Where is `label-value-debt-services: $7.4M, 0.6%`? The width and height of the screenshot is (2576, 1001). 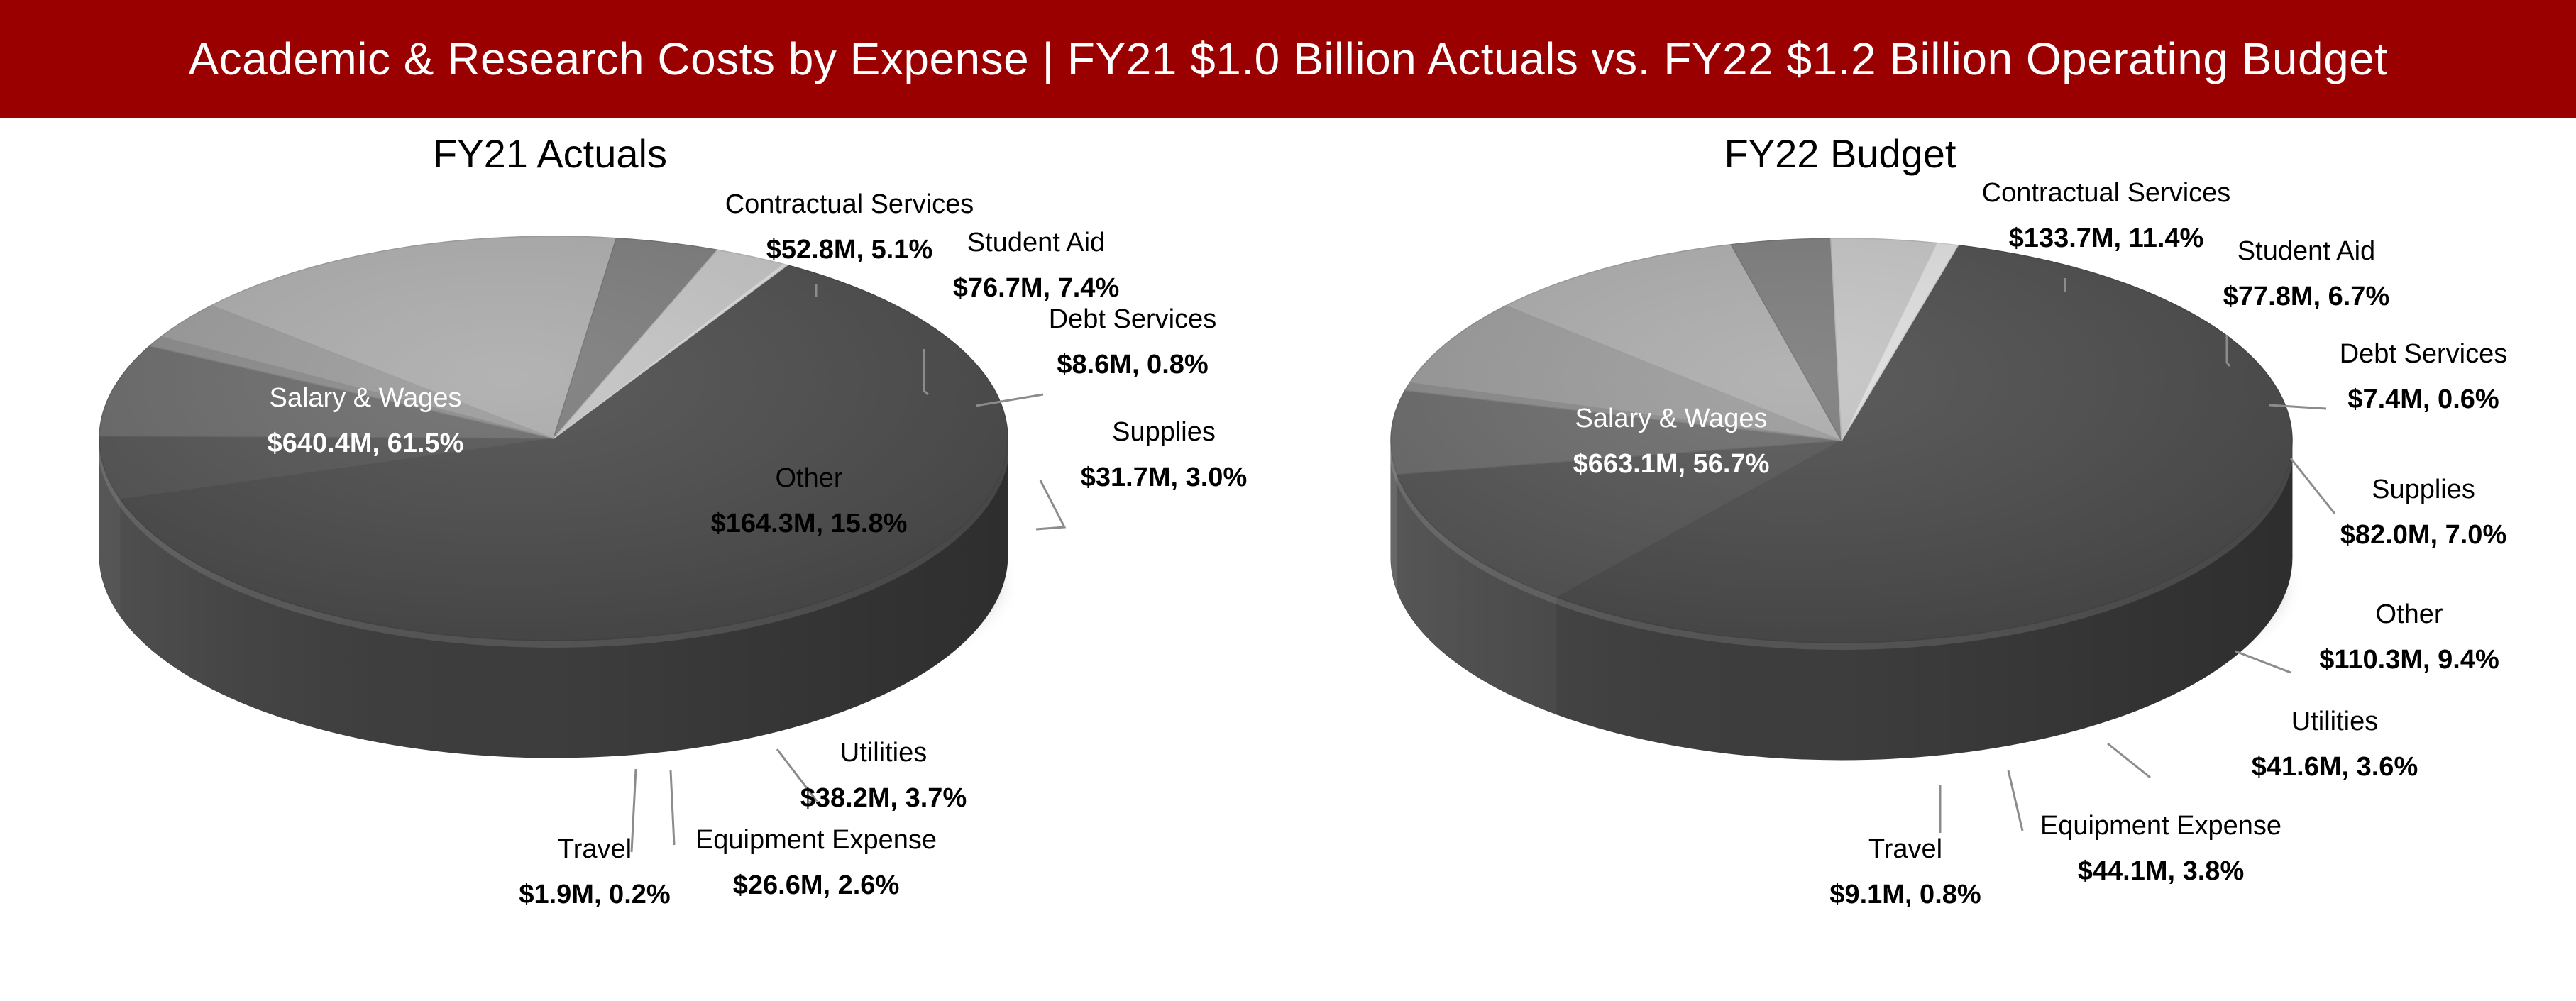 label-value-debt-services: $7.4M, 0.6% is located at coordinates (2423, 399).